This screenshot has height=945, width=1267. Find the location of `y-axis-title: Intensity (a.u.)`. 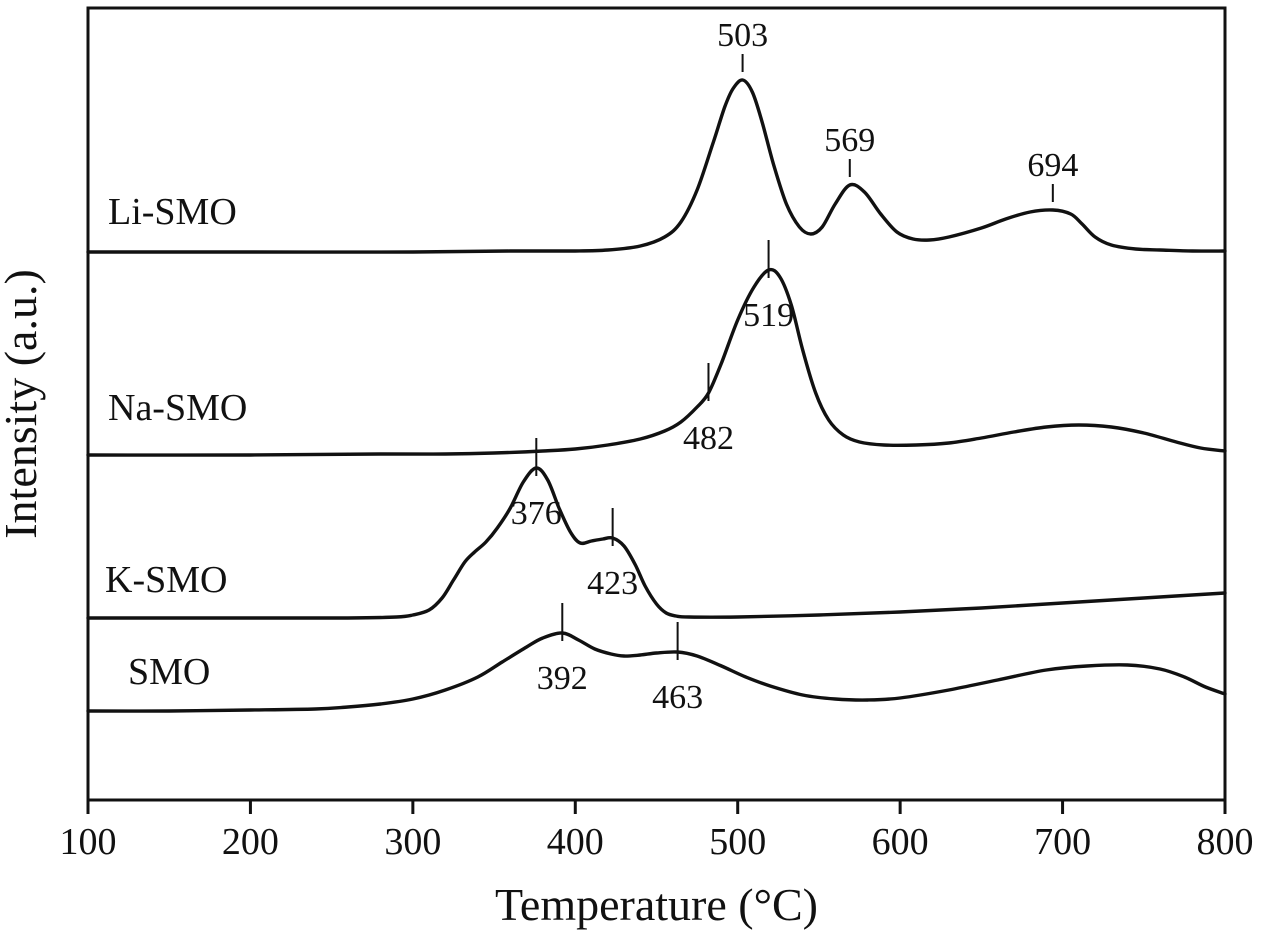

y-axis-title: Intensity (a.u.) is located at coordinates (23, 404).